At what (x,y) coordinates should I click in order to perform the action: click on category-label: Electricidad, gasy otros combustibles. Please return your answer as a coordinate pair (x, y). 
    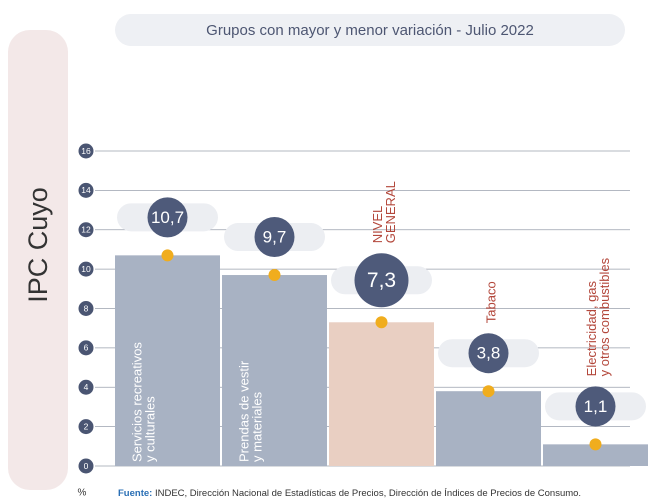
    Looking at the image, I should click on (598, 316).